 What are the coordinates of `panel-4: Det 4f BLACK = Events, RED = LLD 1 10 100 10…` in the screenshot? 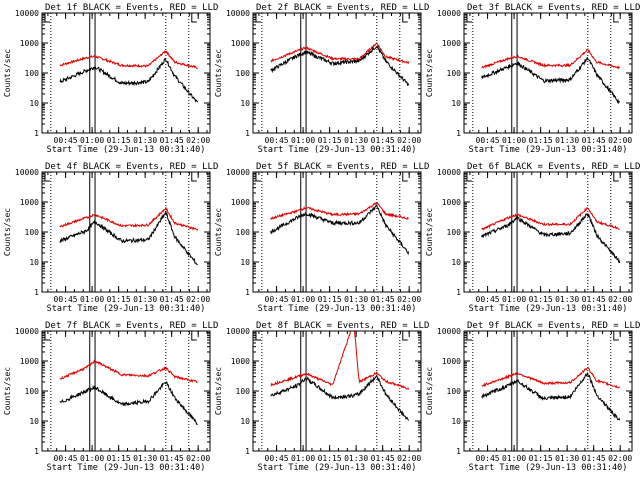 It's located at (110, 238).